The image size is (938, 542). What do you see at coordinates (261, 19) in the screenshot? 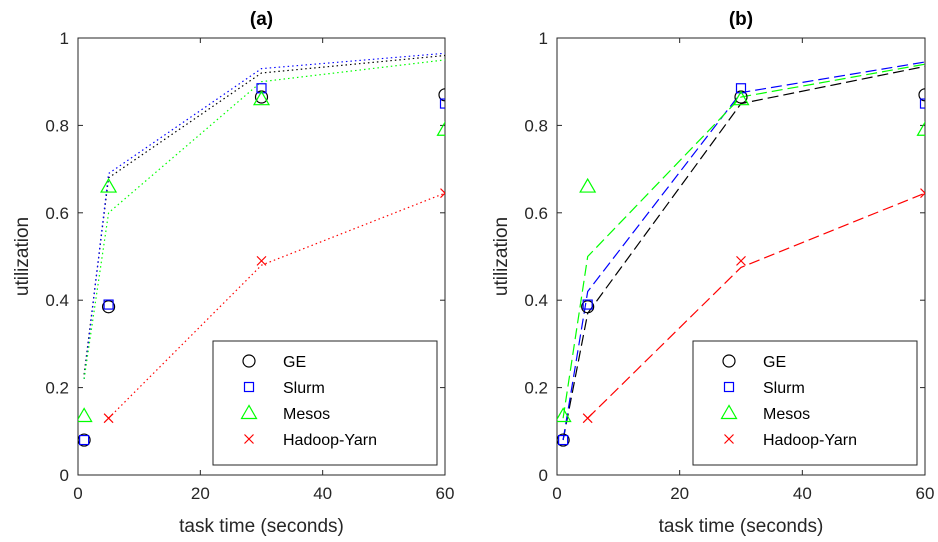
I see `panel-title: (a)` at bounding box center [261, 19].